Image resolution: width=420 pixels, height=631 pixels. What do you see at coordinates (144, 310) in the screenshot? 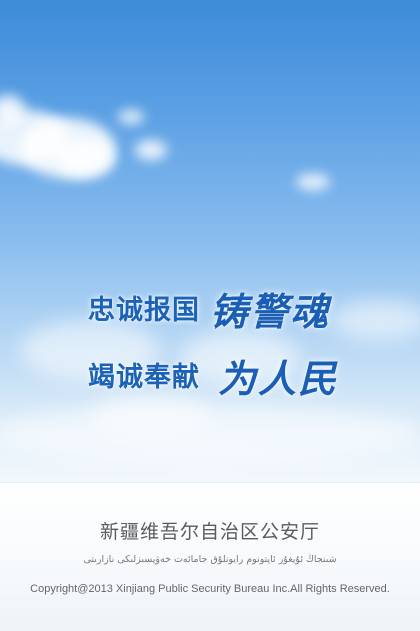
I see `slogan-line-1-plain: 忠诚报国` at bounding box center [144, 310].